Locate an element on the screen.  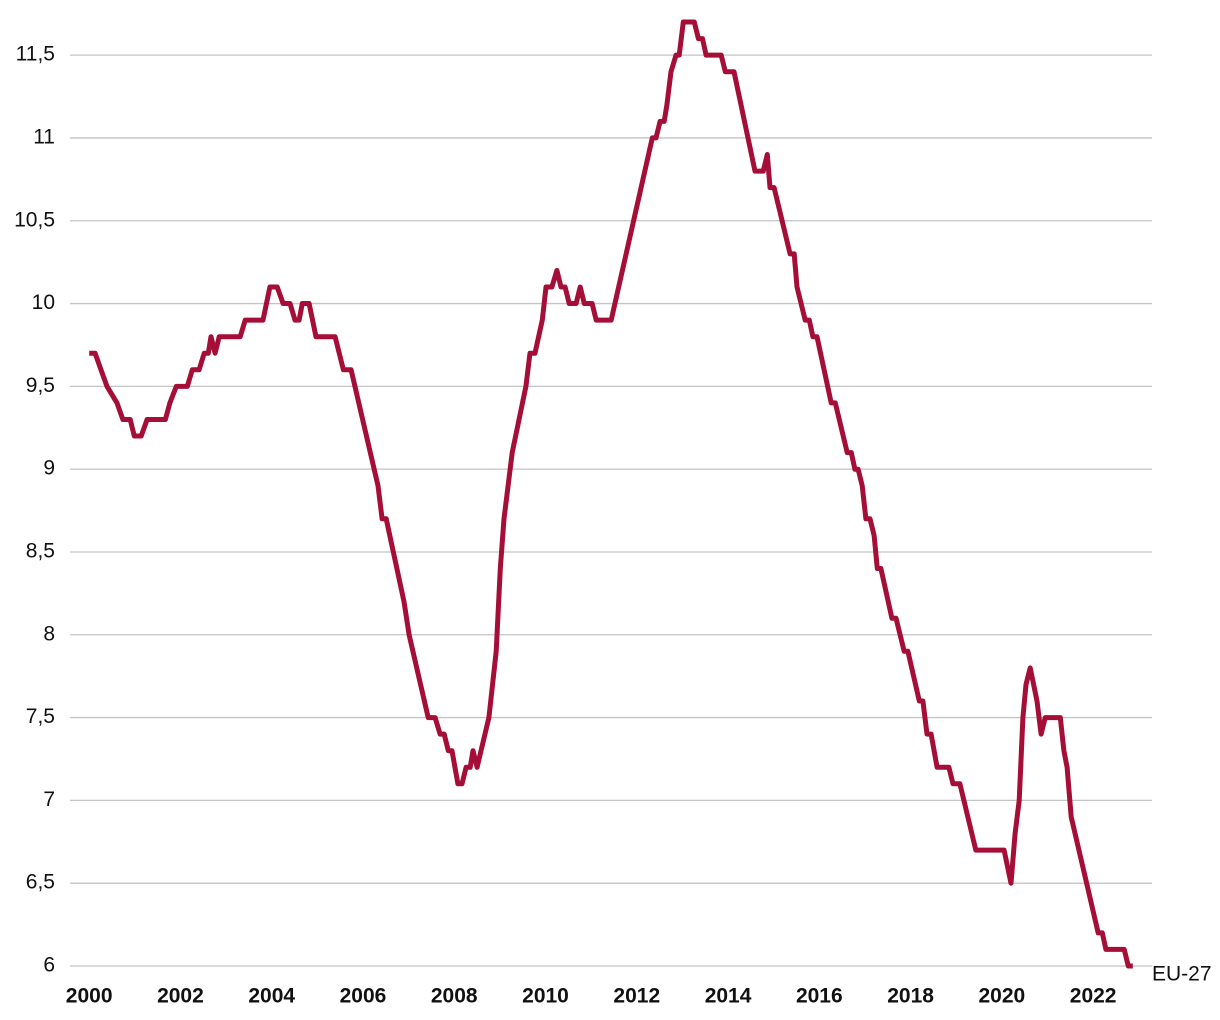
x-tick-label: 2010 is located at coordinates (545, 996).